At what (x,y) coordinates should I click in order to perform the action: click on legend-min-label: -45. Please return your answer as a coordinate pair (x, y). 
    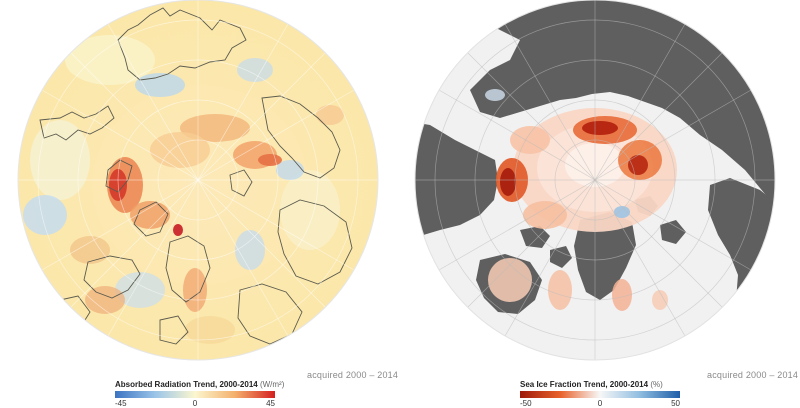
    Looking at the image, I should click on (121, 403).